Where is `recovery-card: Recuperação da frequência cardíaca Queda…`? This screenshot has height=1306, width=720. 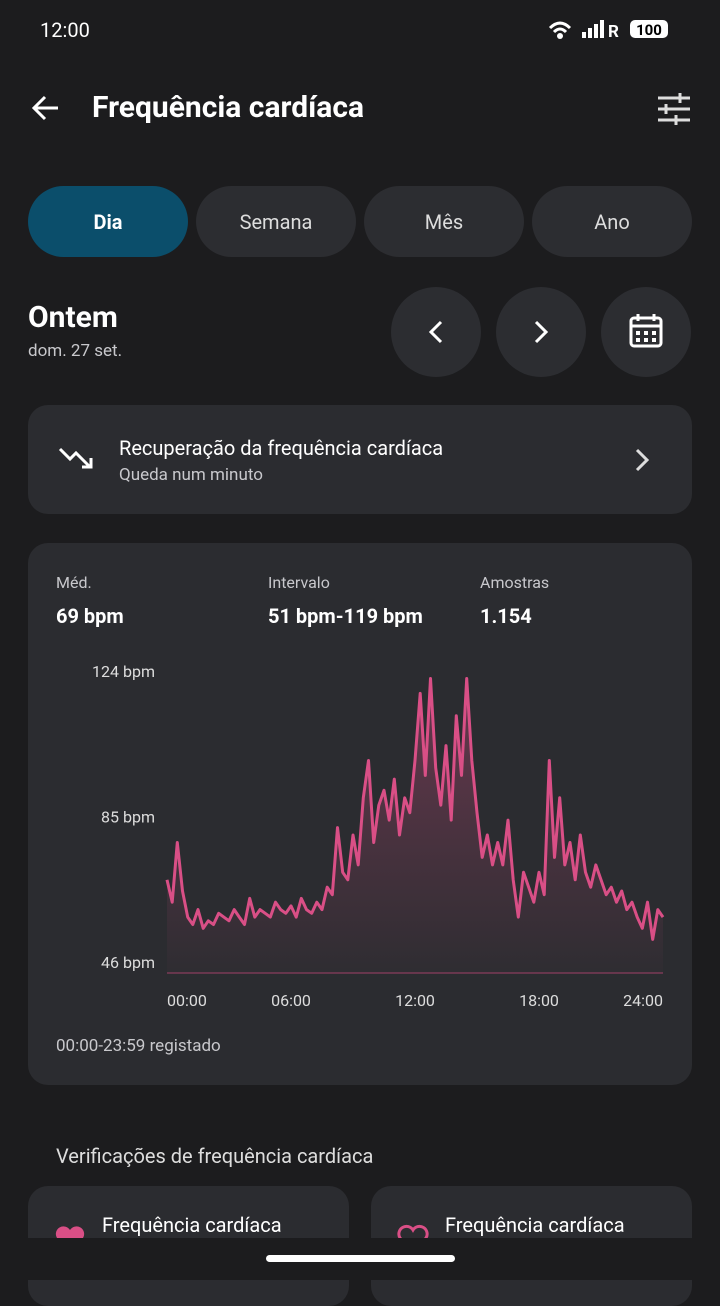
recovery-card: Recuperação da frequência cardíaca Queda… is located at coordinates (360, 459).